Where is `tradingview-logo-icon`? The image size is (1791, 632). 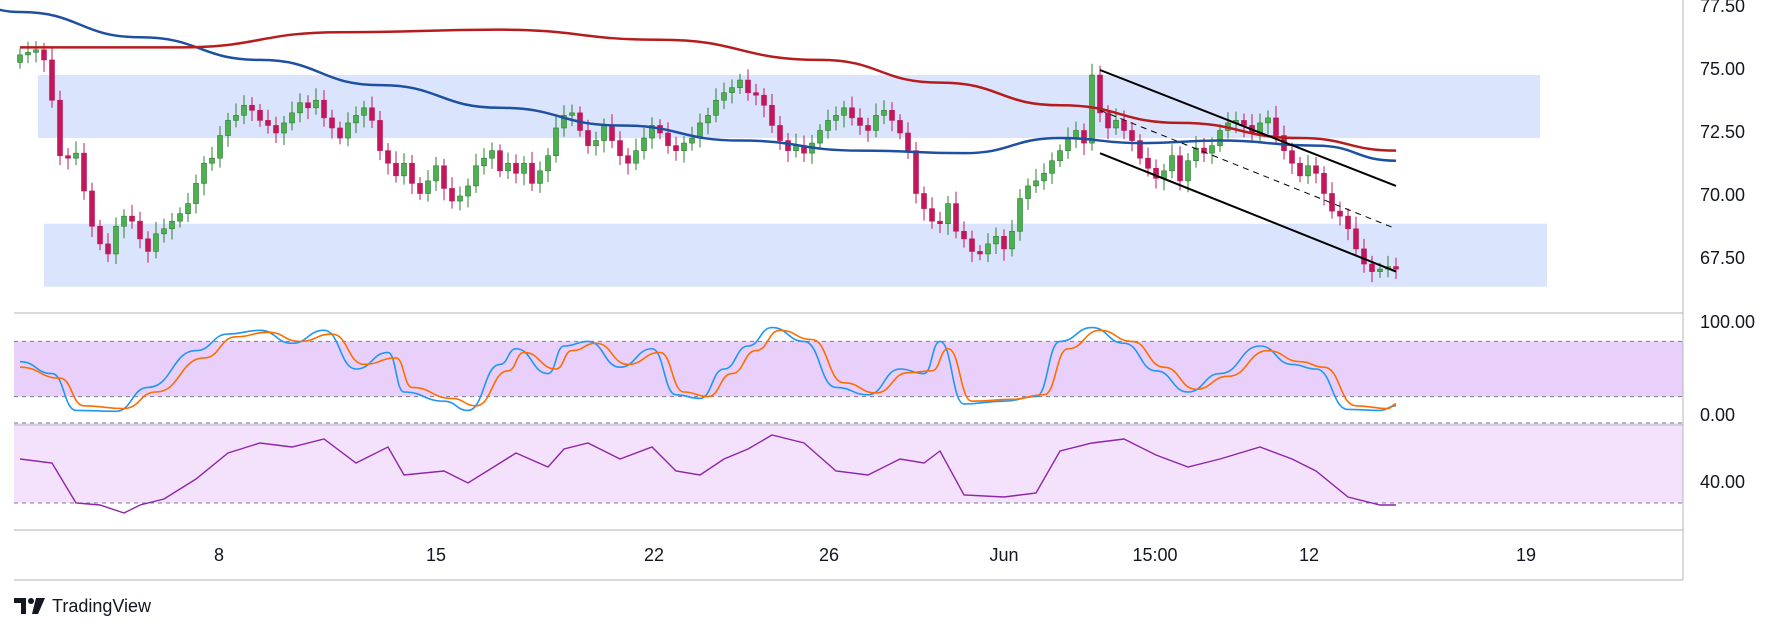 tradingview-logo-icon is located at coordinates (30, 606).